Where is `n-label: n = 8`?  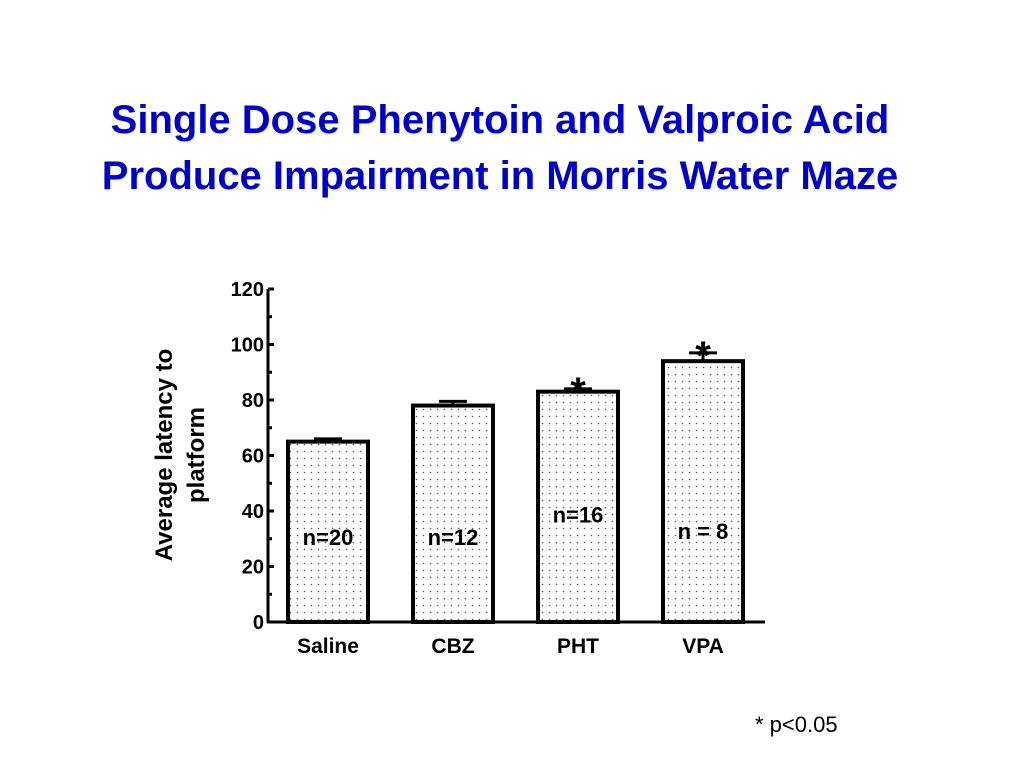
n-label: n = 8 is located at coordinates (703, 531).